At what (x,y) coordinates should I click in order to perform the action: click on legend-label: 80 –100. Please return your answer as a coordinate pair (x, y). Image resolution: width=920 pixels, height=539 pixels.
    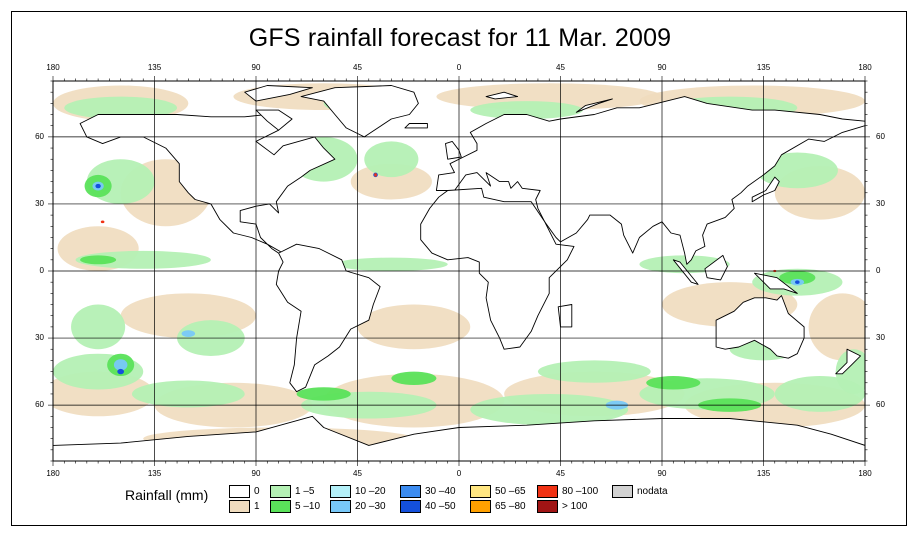
    Looking at the image, I should click on (580, 491).